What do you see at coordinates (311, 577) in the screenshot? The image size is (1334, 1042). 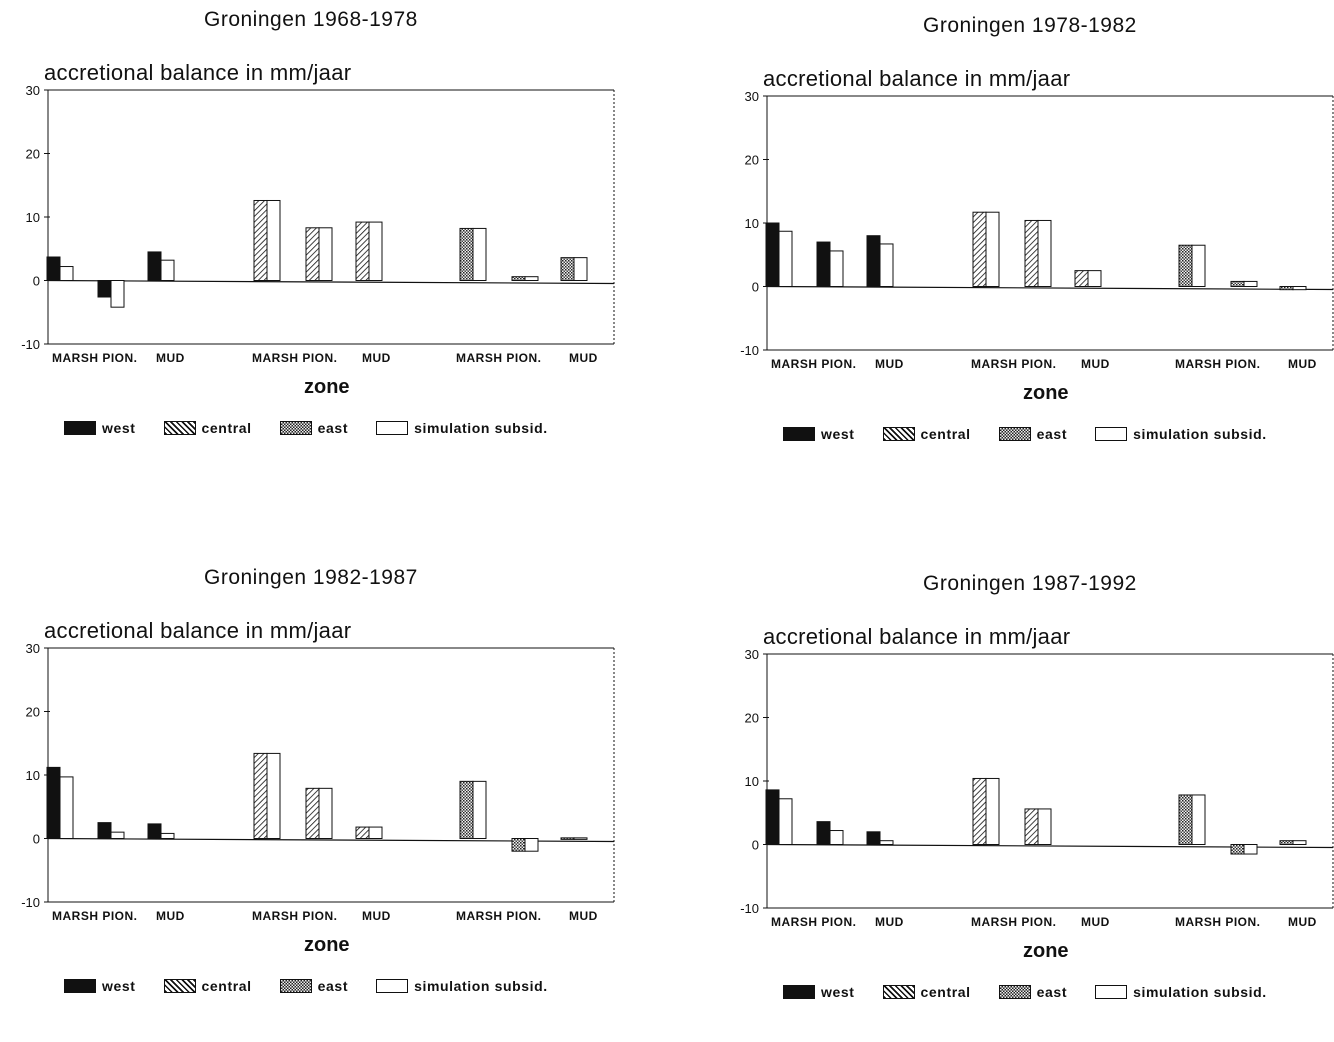 I see `chart-title: Groningen 1982-1987` at bounding box center [311, 577].